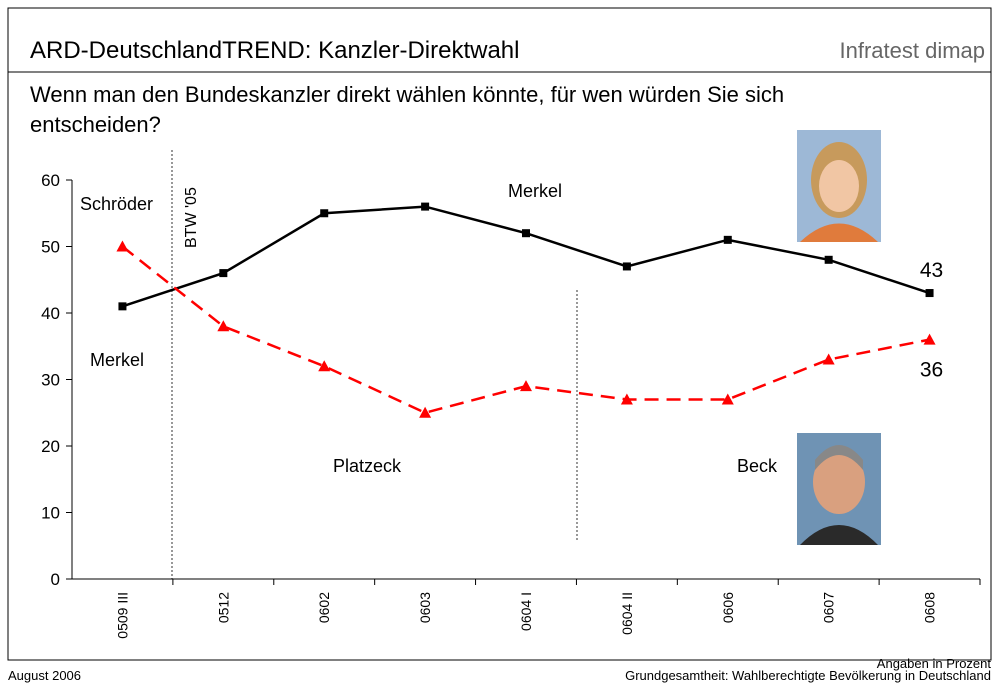  Describe the element at coordinates (324, 607) in the screenshot. I see `x-tick-label: 0602` at that location.